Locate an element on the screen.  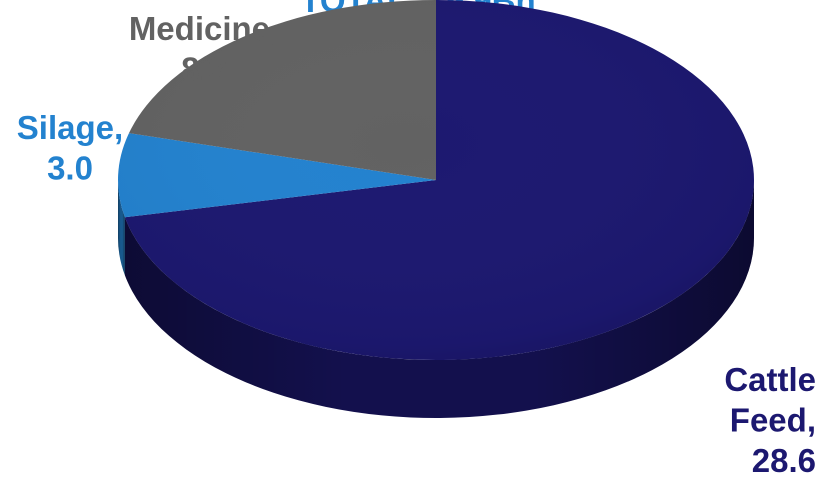
data-label-line: Cattle is located at coordinates (770, 379).